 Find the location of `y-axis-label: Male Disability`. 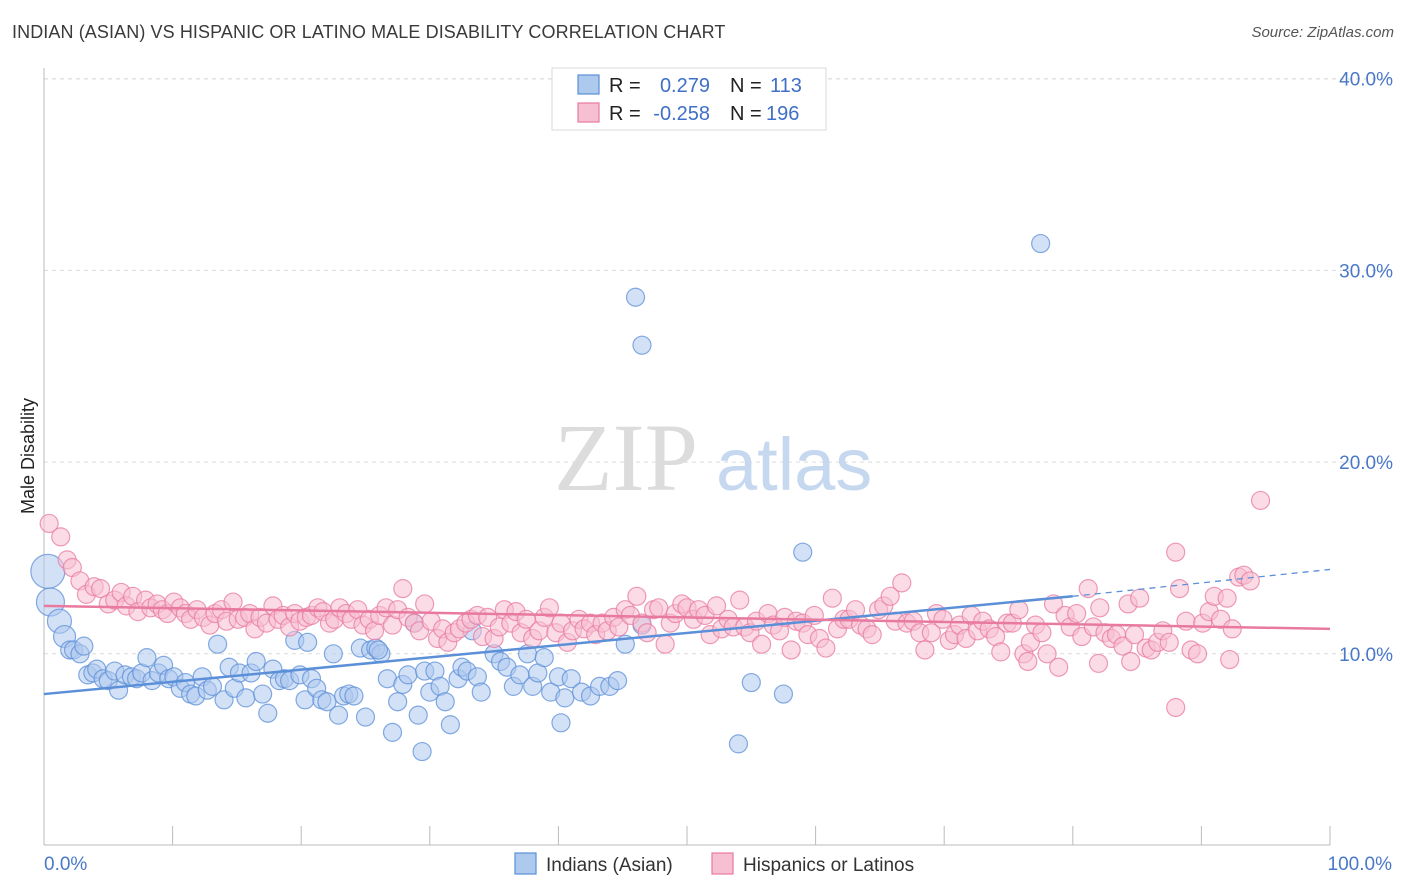

y-axis-label: Male Disability is located at coordinates (28, 456).